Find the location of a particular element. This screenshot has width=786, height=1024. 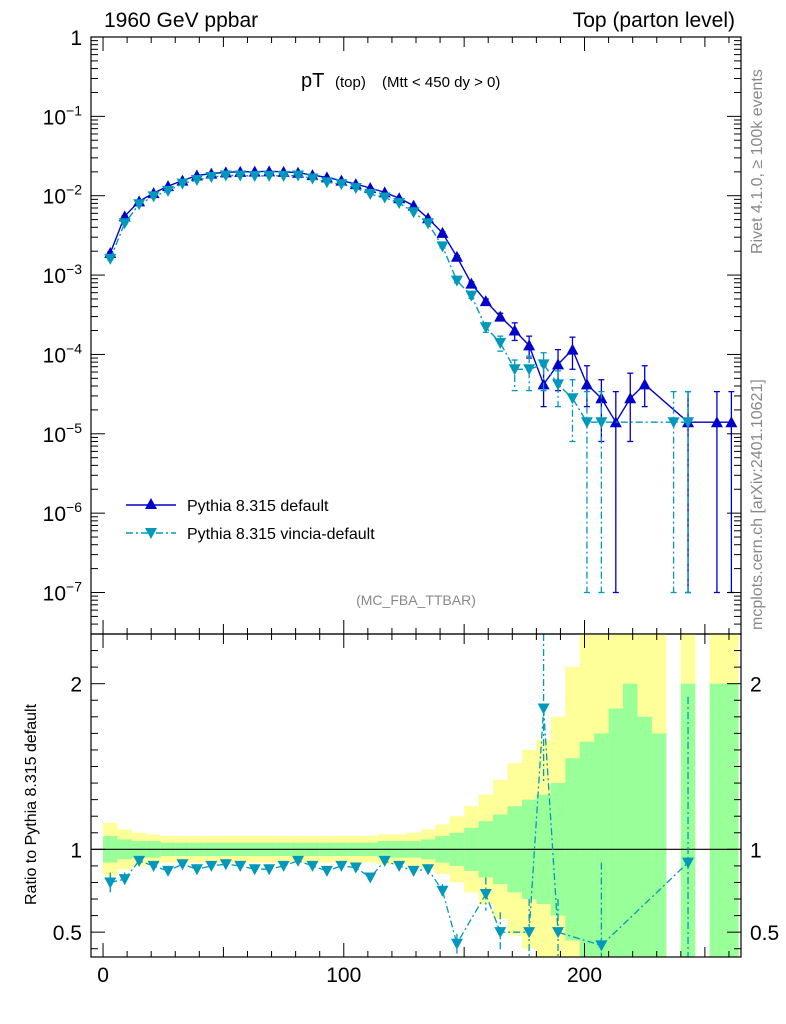

plot-title-cut: (Mtt < 450 dy > 0) is located at coordinates (441, 82).